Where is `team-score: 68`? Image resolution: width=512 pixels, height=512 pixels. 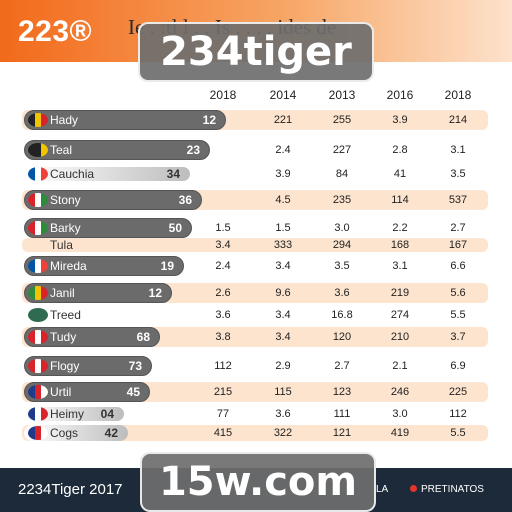 team-score: 68 is located at coordinates (143, 337).